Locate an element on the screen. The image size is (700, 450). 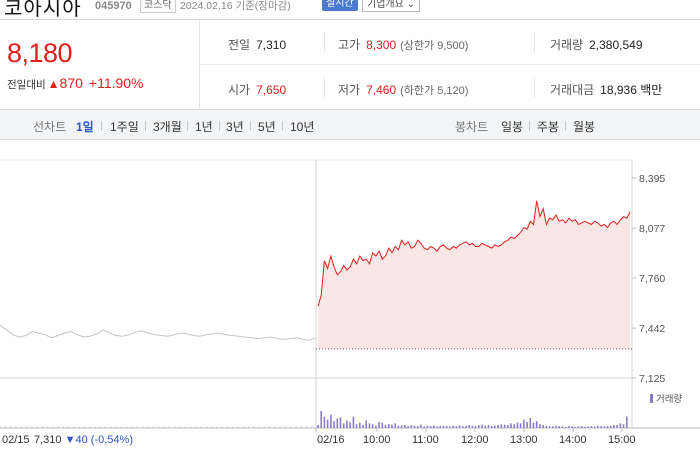
tab-10-years: 10년 is located at coordinates (302, 127).